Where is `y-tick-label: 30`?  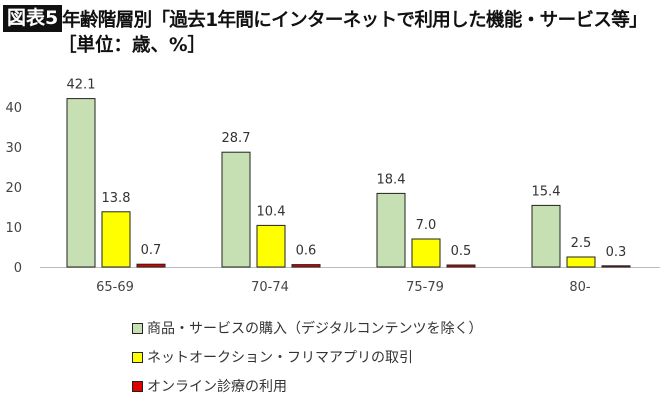 y-tick-label: 30 is located at coordinates (13, 148).